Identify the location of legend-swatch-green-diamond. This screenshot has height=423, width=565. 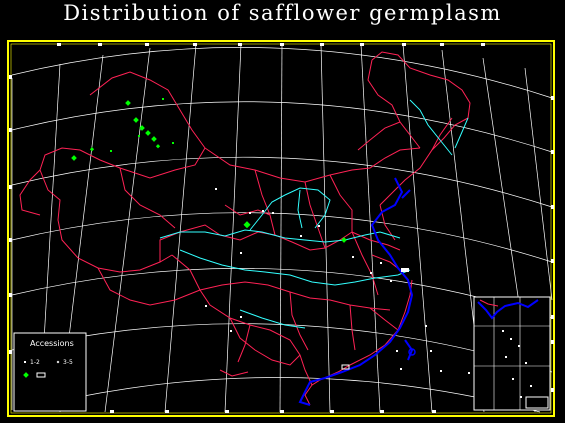
(26, 375).